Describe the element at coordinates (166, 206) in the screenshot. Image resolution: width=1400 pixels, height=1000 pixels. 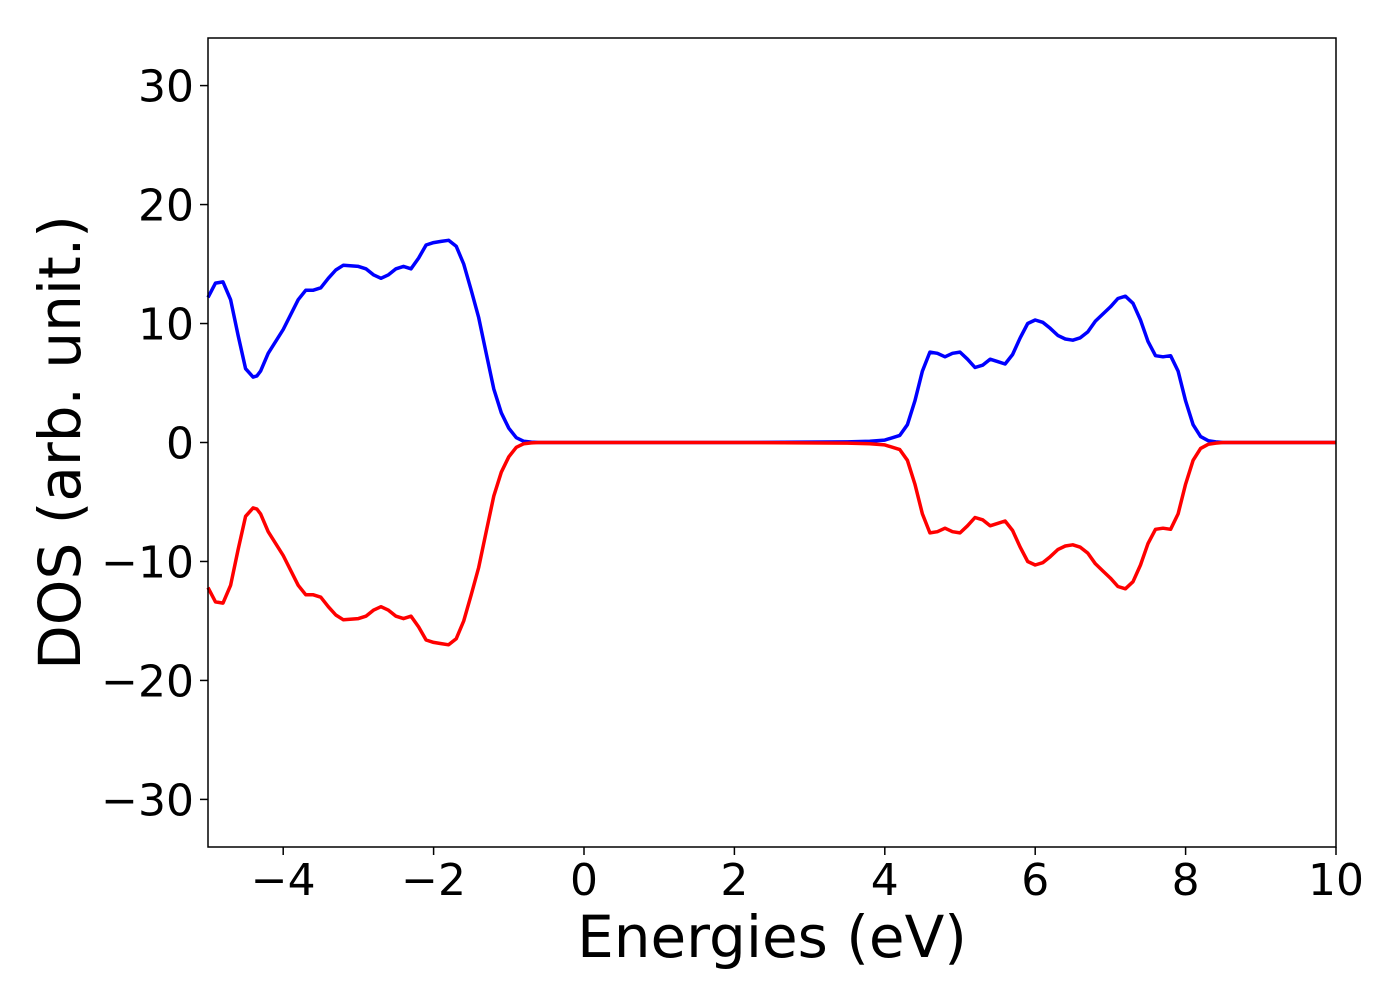
I see `y-tick-label: 20` at that location.